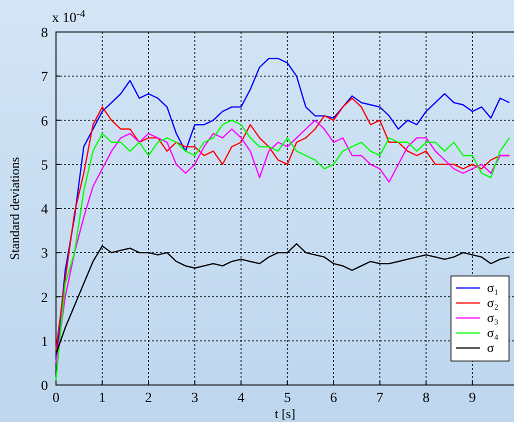 The height and width of the screenshot is (422, 514). Describe the element at coordinates (493, 332) in the screenshot. I see `legend-label: σ₄` at that location.